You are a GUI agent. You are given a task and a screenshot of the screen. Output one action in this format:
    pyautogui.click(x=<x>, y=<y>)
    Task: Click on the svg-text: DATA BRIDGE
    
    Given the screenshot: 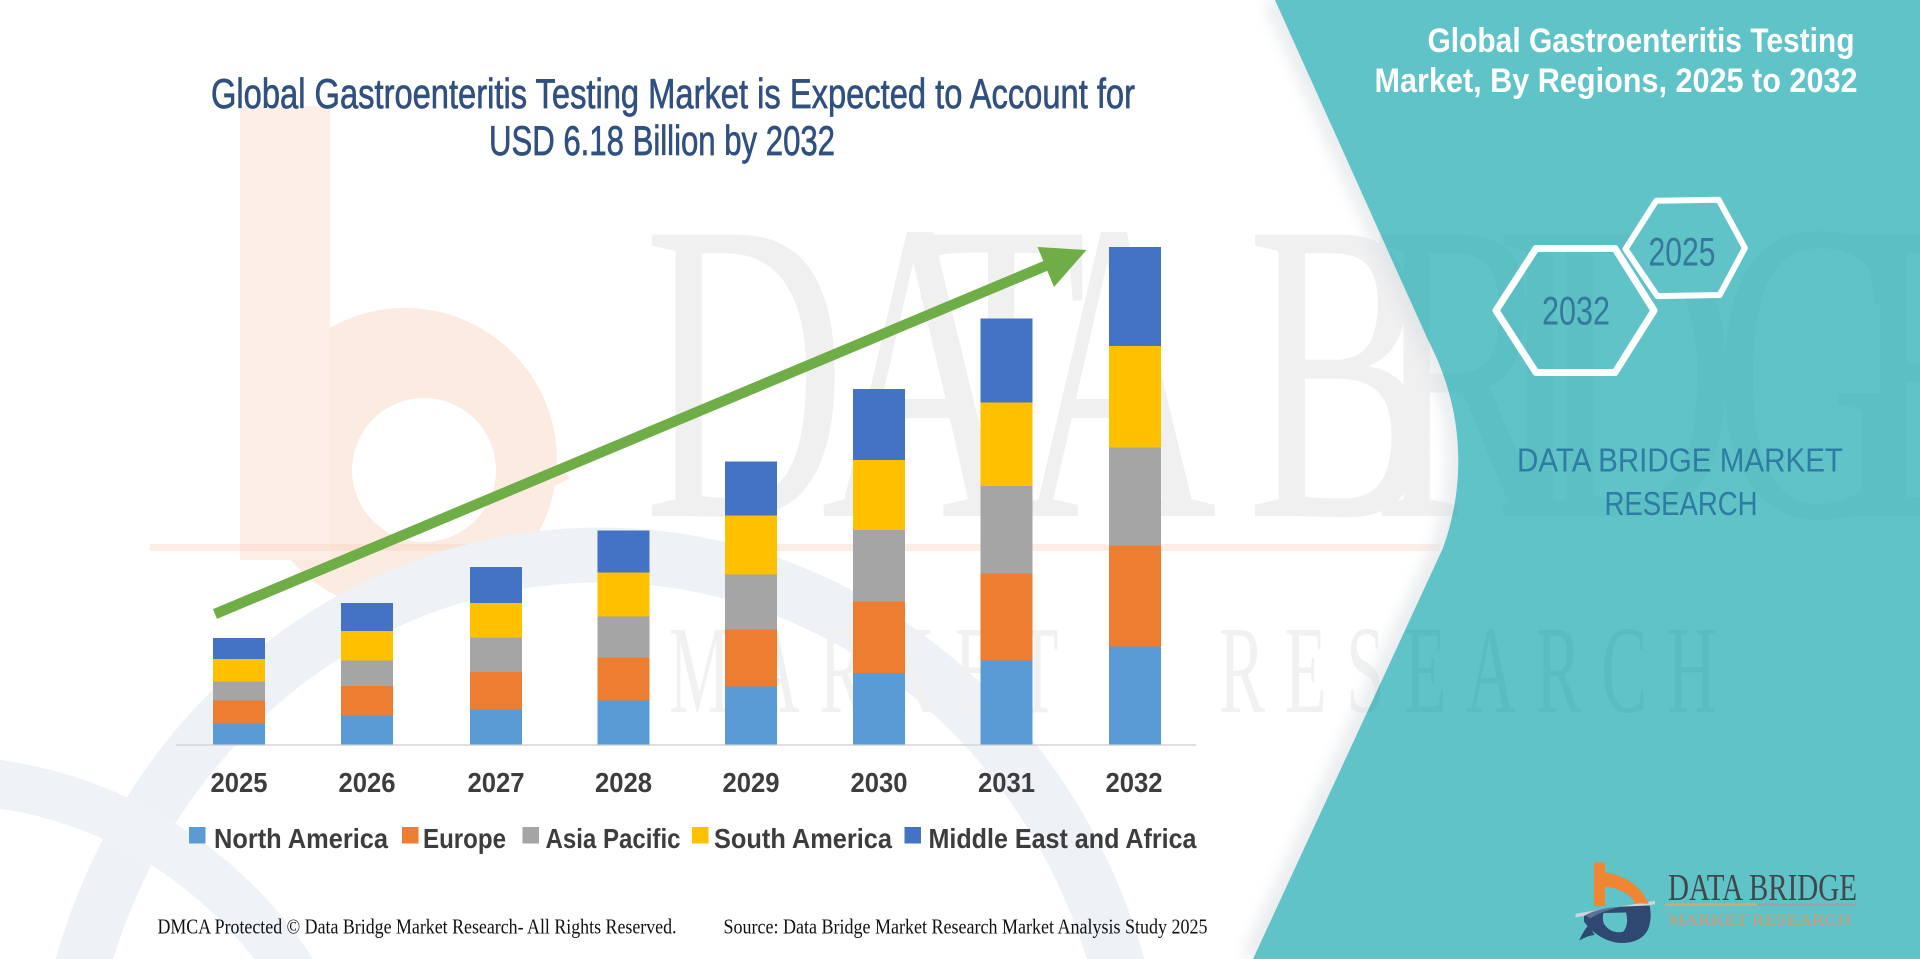 What is the action you would take?
    pyautogui.click(x=1762, y=888)
    